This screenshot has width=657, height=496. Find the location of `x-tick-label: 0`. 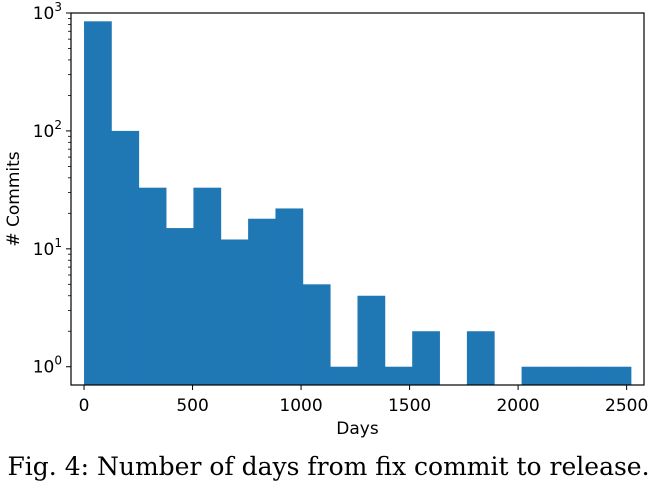

x-tick-label: 0 is located at coordinates (84, 406).